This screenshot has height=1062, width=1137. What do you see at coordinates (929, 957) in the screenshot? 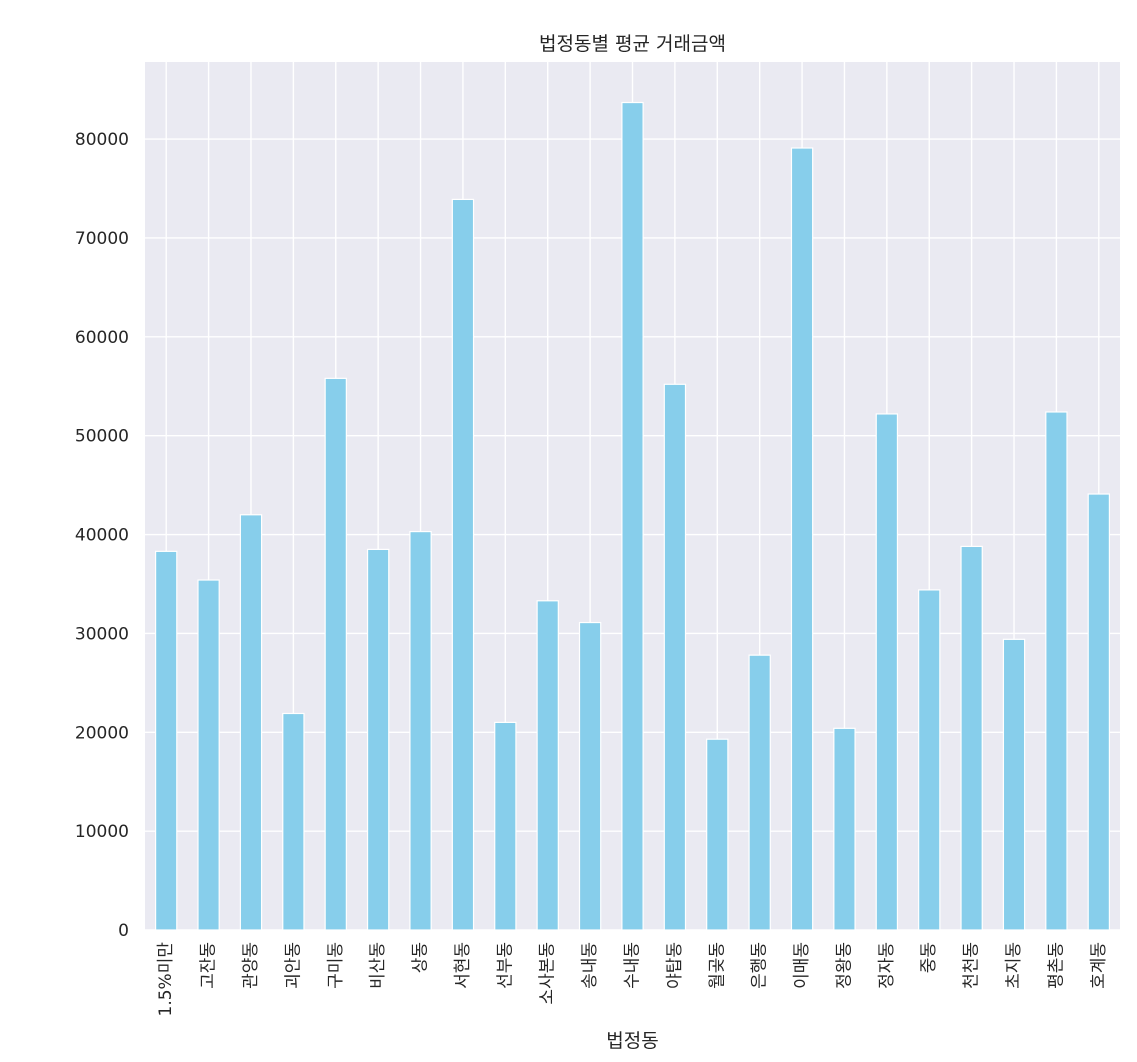
I see `x-tick-label: 중동` at bounding box center [929, 957].